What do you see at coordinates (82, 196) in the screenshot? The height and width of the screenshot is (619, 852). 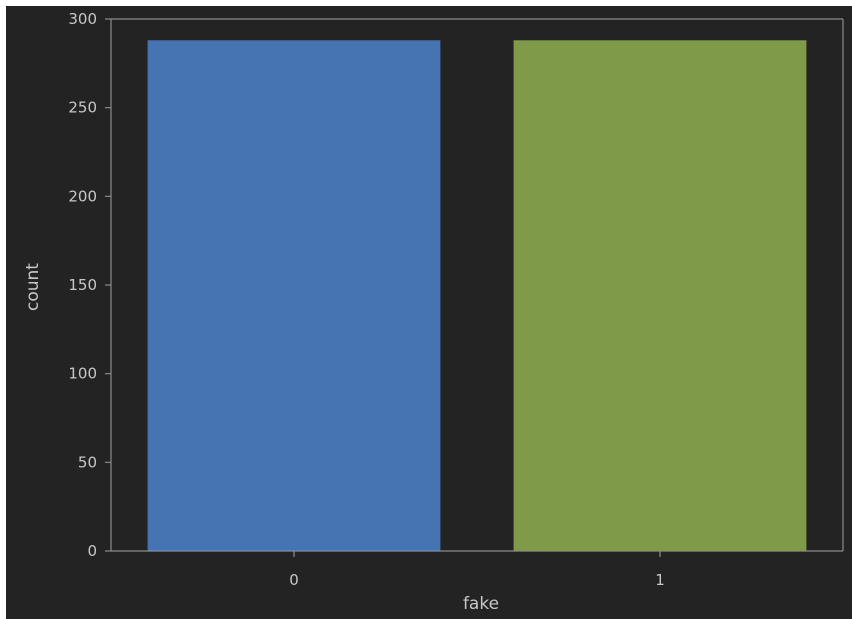 I see `y-tick-label: 200` at bounding box center [82, 196].